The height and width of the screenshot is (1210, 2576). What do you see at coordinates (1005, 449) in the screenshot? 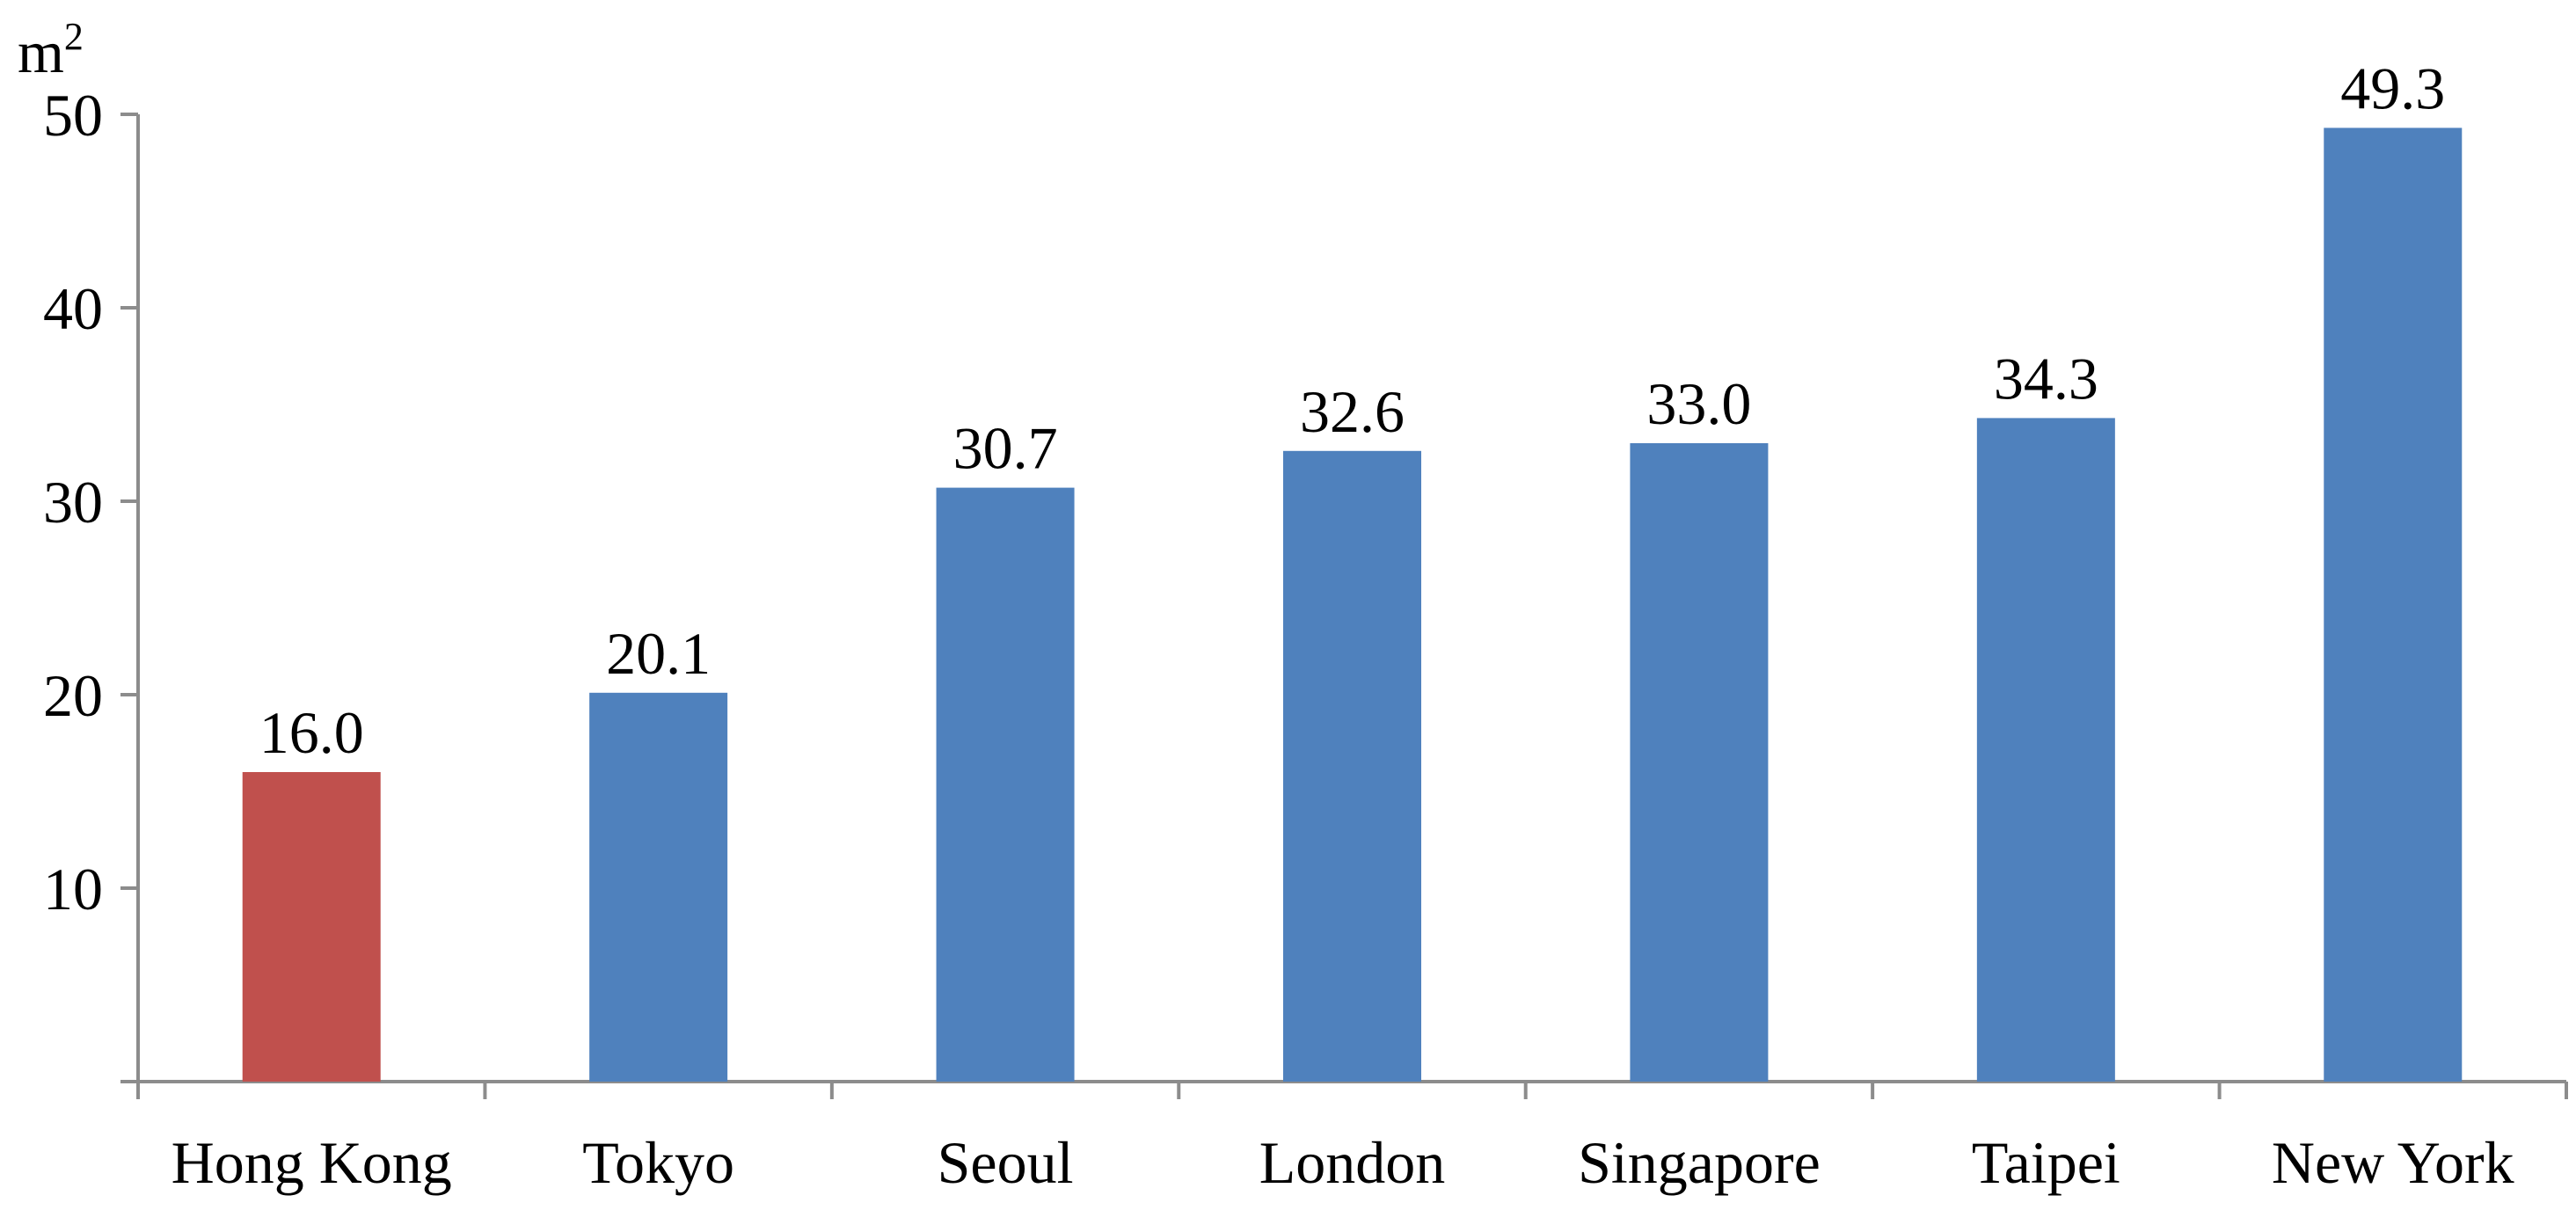
I see `data-label: 30.7` at bounding box center [1005, 449].